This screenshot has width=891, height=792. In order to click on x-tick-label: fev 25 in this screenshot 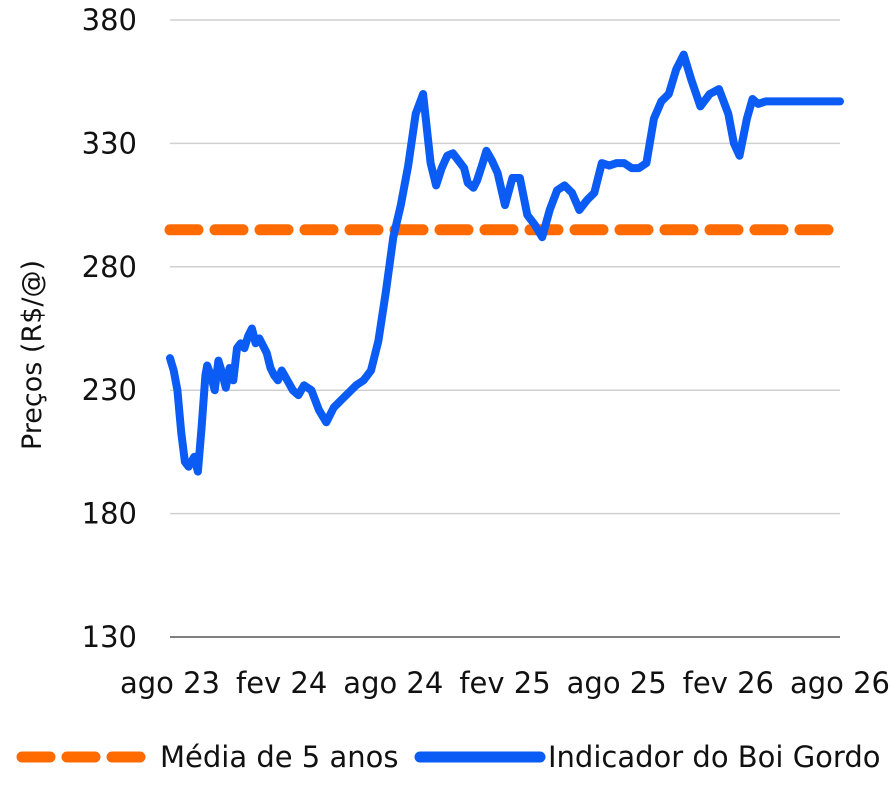, I will do `click(504, 683)`.